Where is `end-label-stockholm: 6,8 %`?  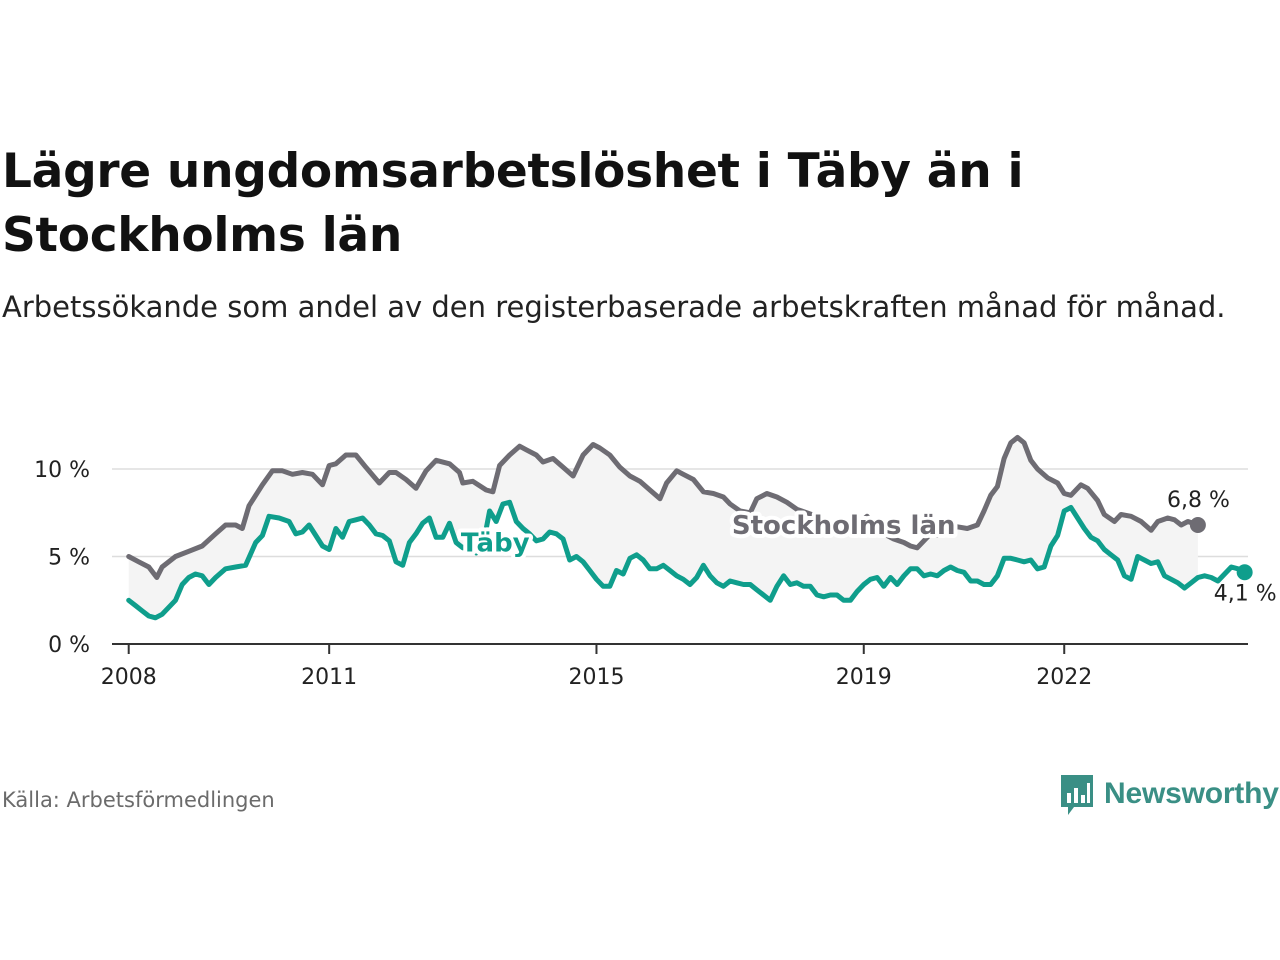
end-label-stockholm: 6,8 % is located at coordinates (1198, 500).